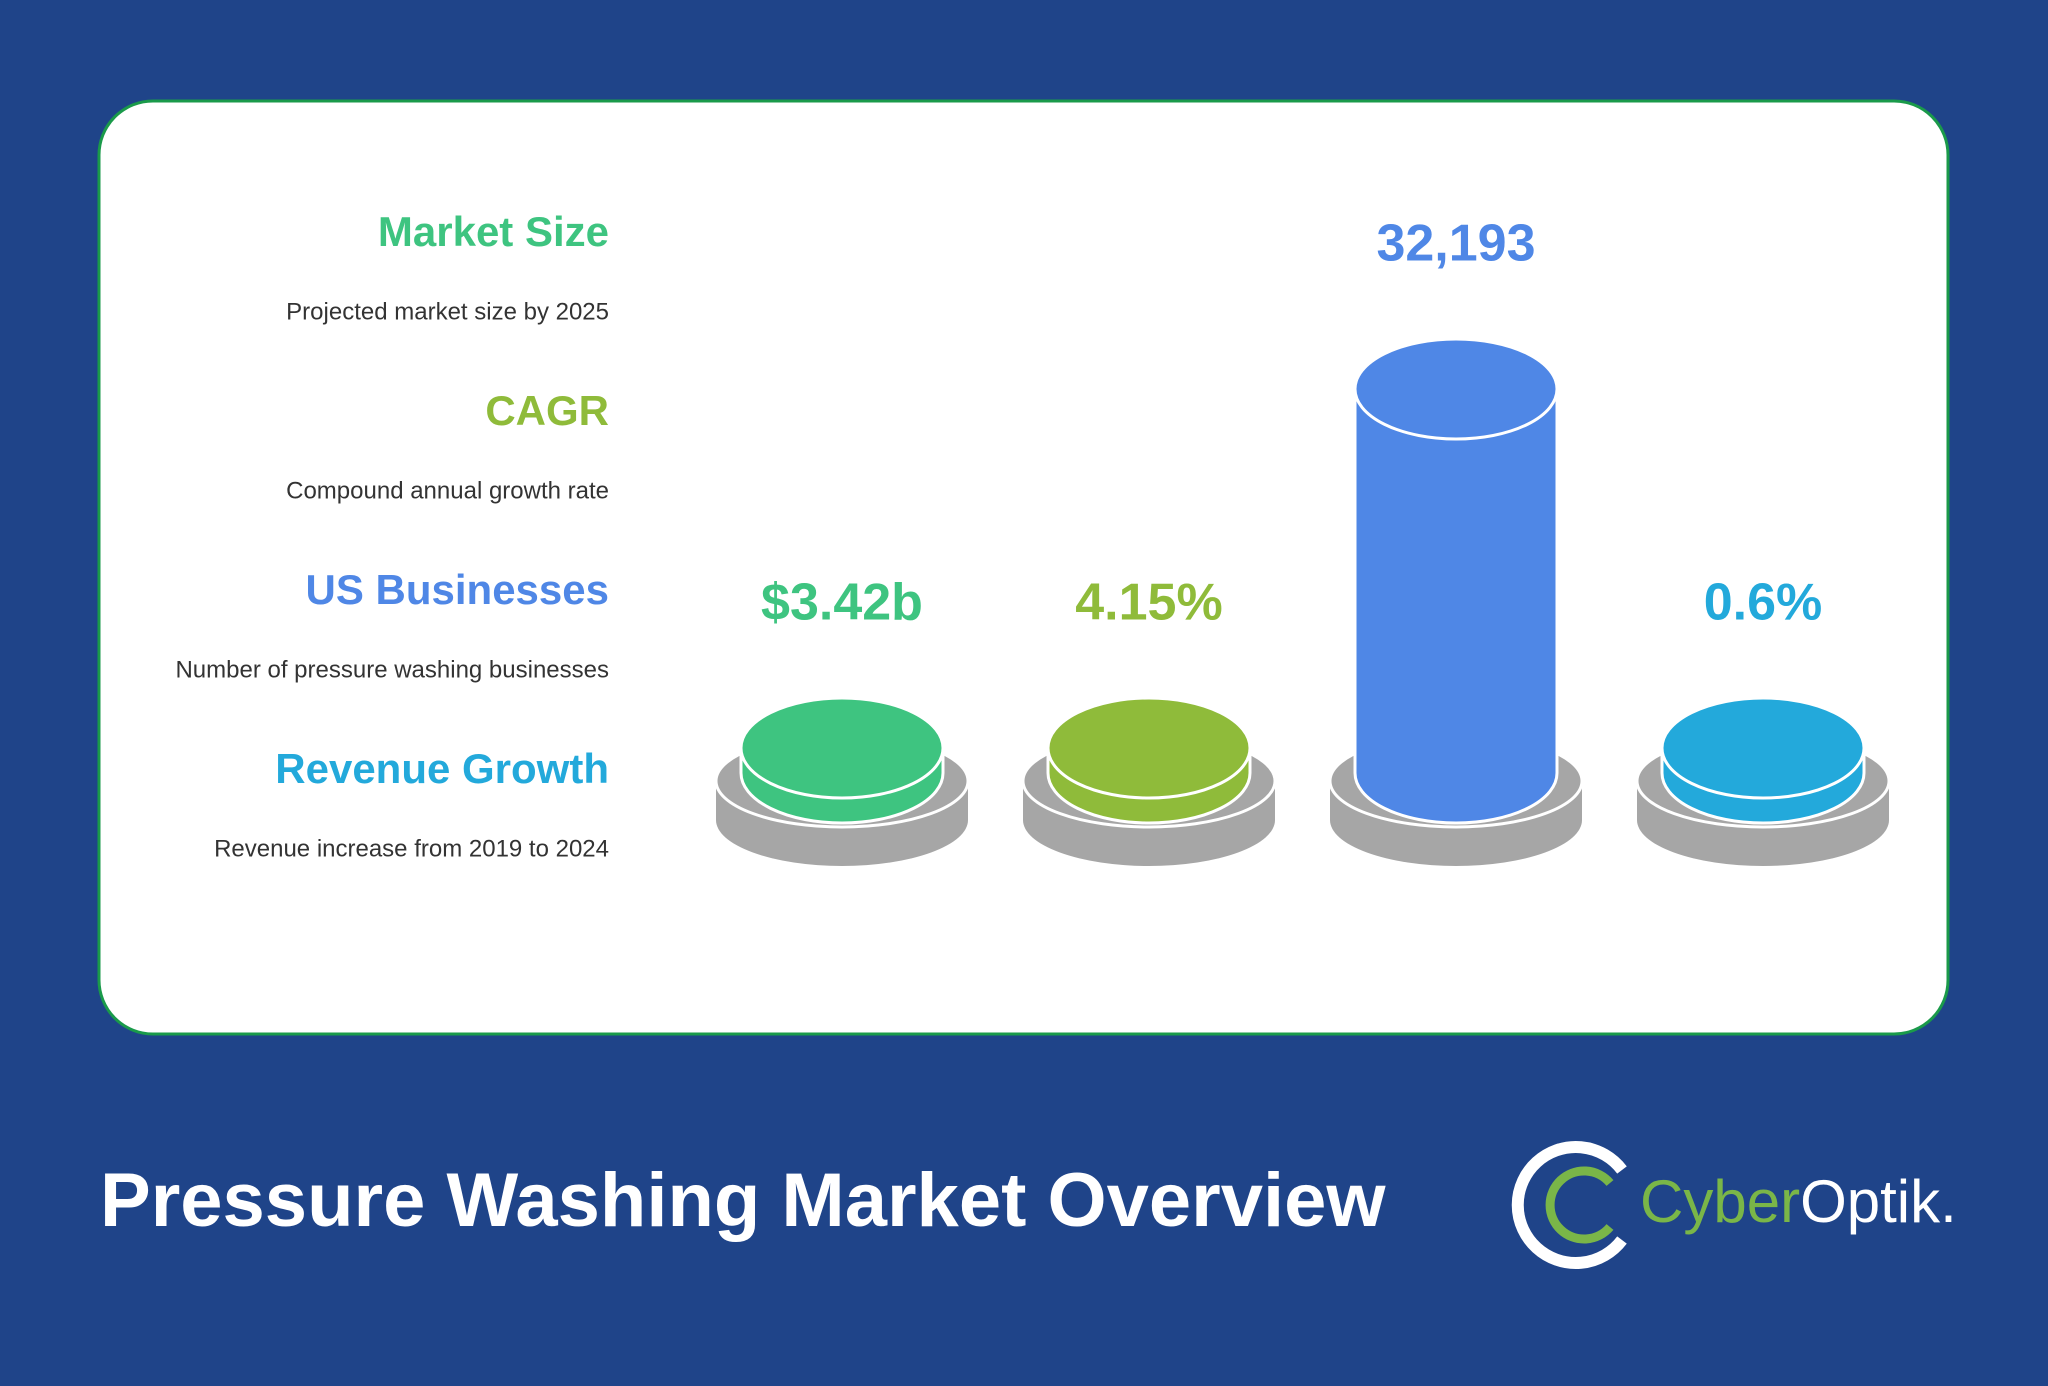 The height and width of the screenshot is (1386, 2048). What do you see at coordinates (1720, 1201) in the screenshot?
I see `logo-part1: Cyber` at bounding box center [1720, 1201].